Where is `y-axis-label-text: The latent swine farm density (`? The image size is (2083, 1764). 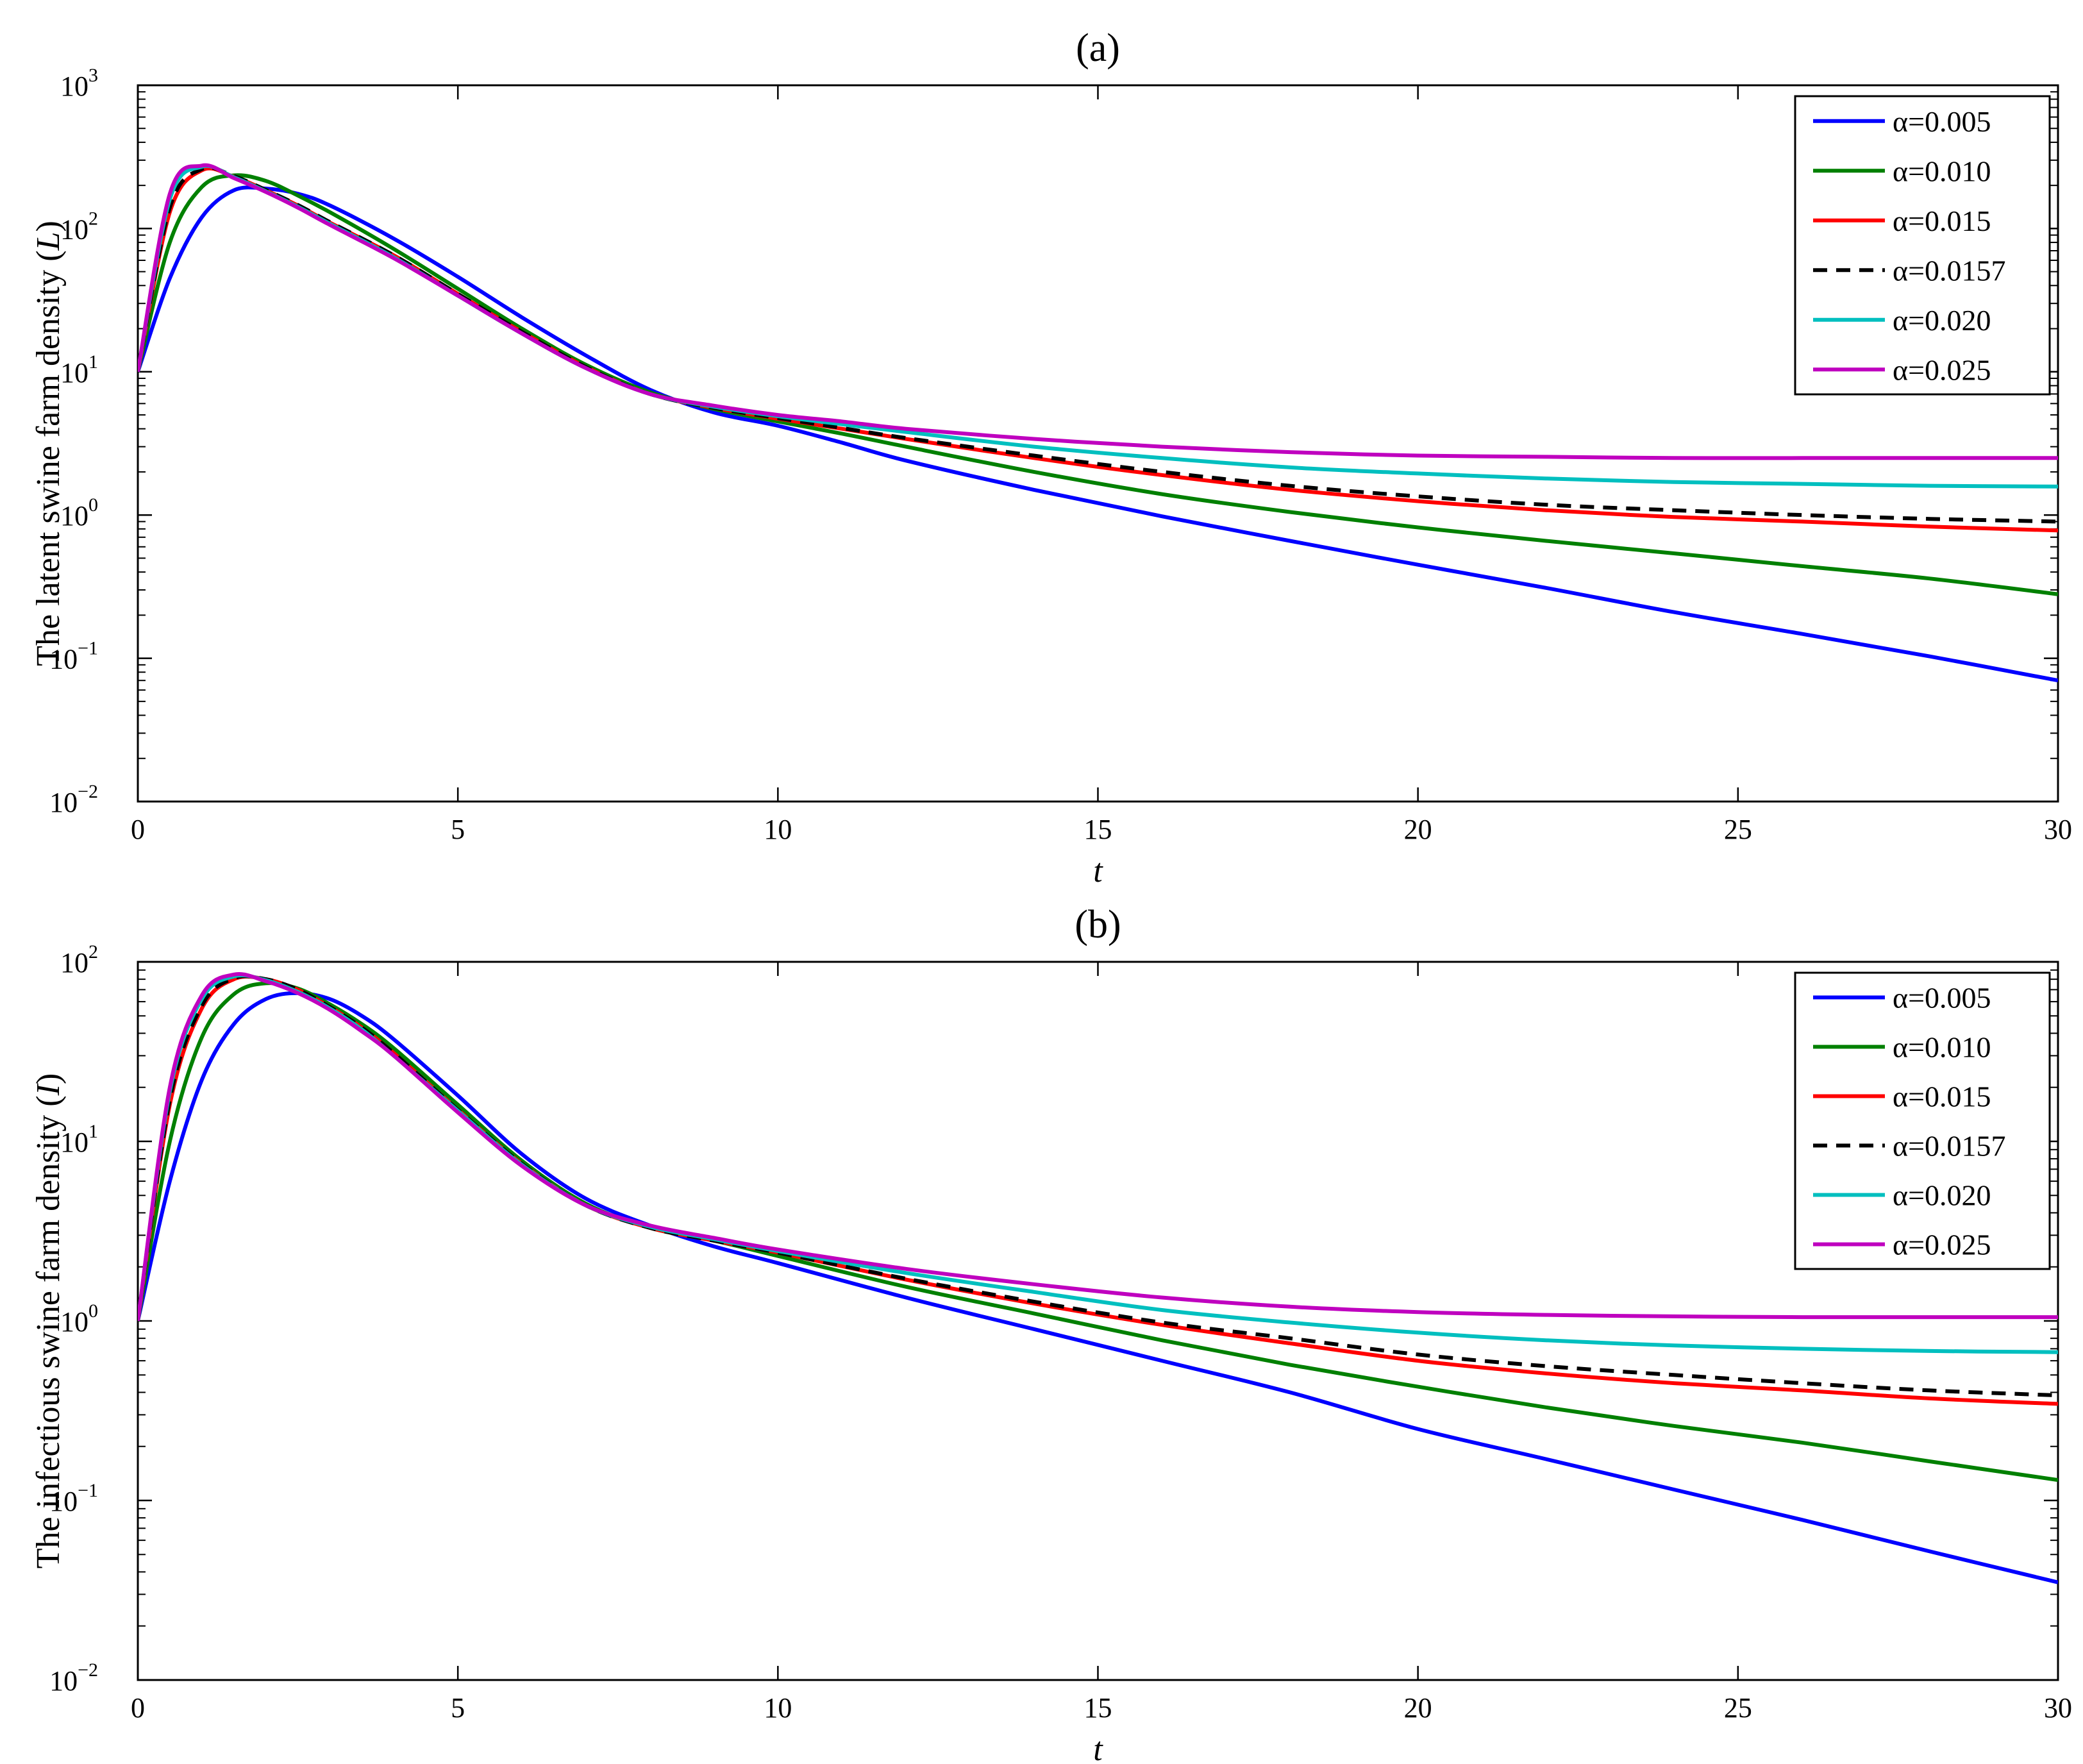 y-axis-label-text: The latent swine farm density ( is located at coordinates (48, 458).